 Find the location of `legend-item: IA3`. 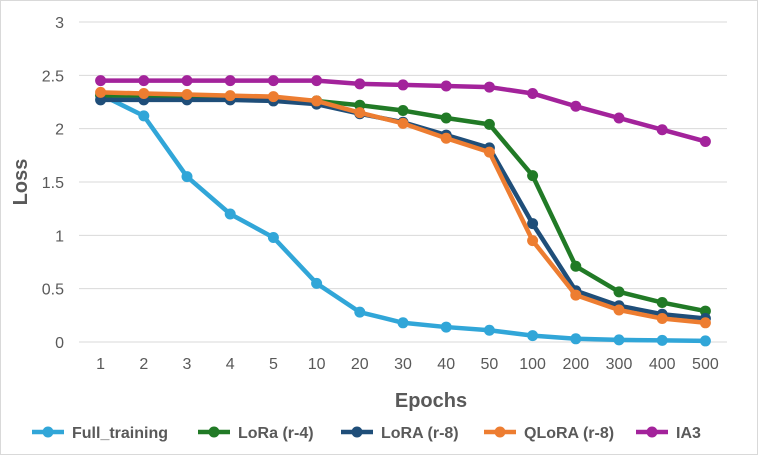

legend-item: IA3 is located at coordinates (668, 433).